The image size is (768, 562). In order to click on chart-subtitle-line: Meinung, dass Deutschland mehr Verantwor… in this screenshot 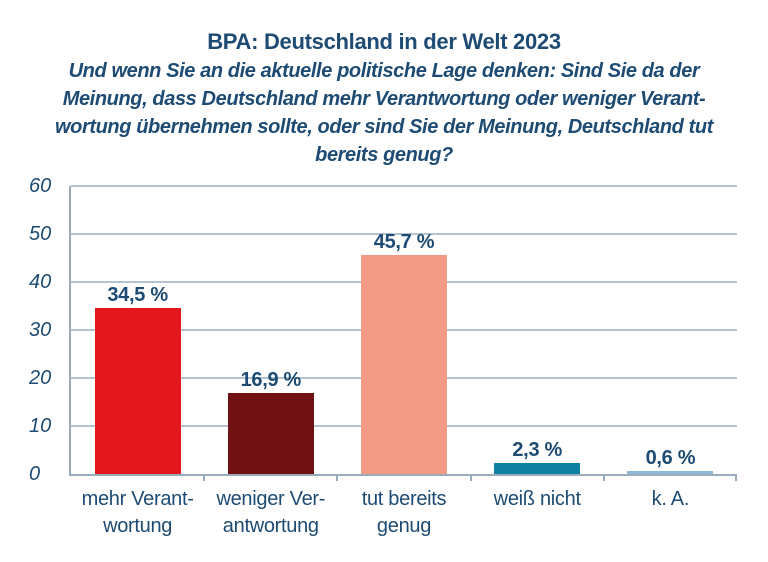, I will do `click(384, 99)`.